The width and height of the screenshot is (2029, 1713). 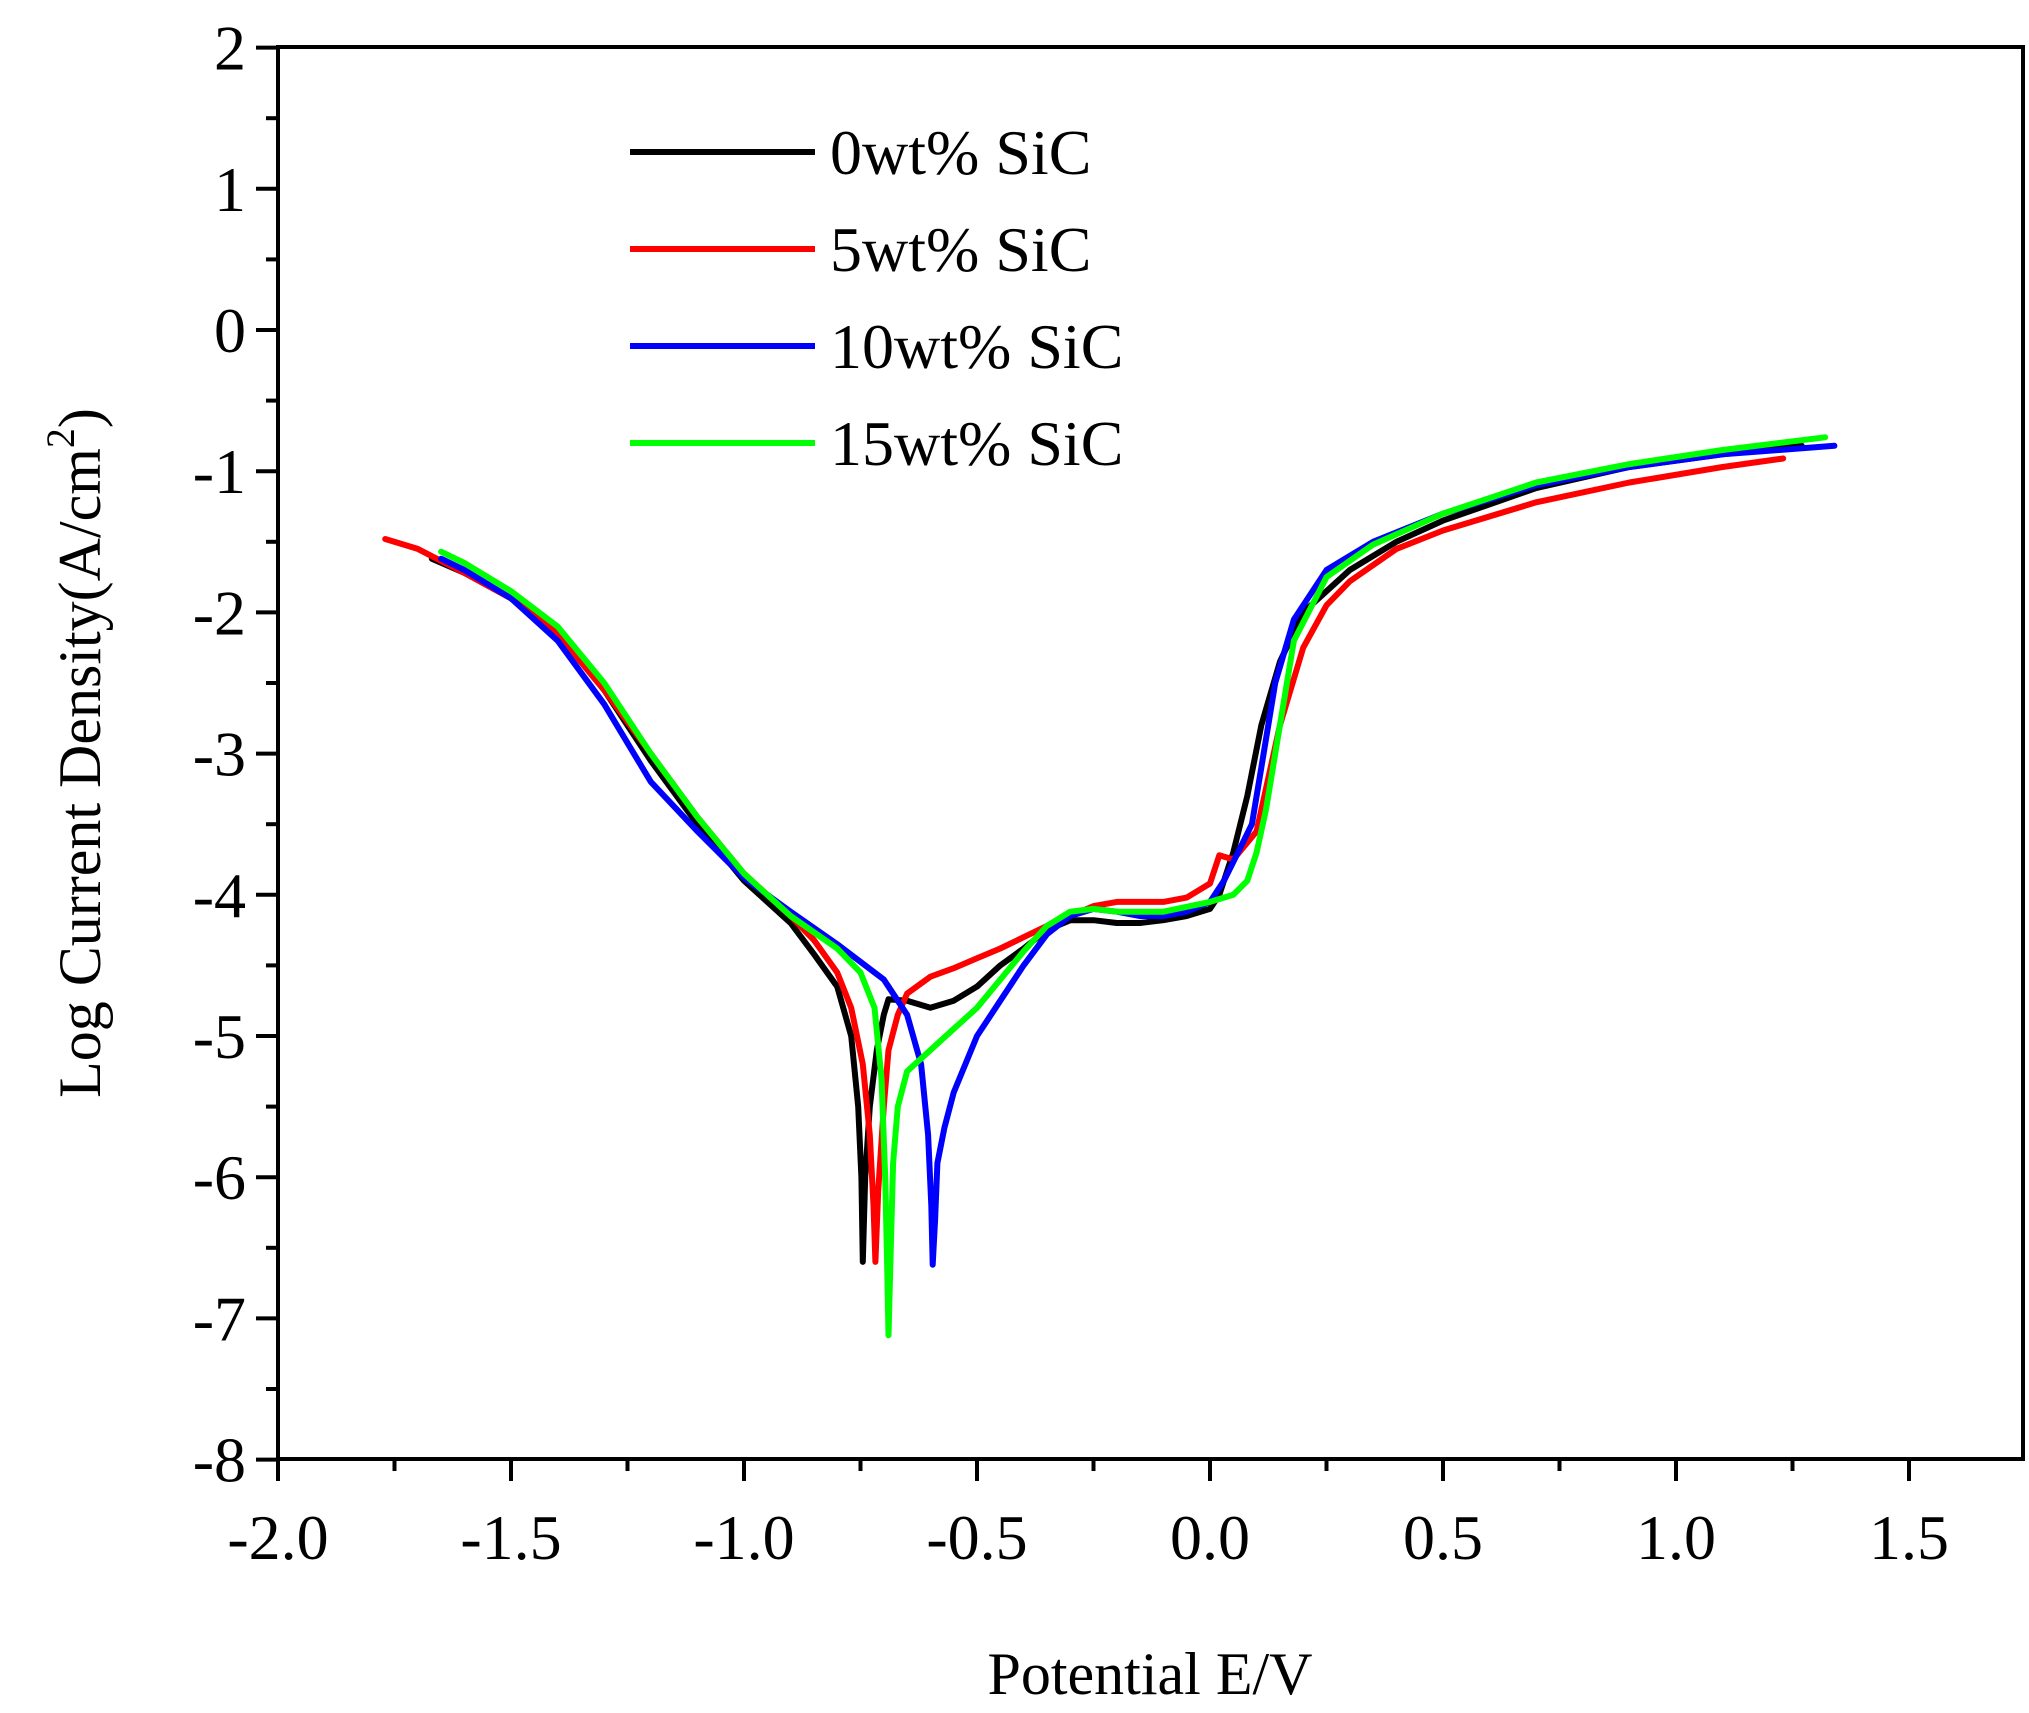 I want to click on y-axis-title-superscript: 2, so click(x=60, y=438).